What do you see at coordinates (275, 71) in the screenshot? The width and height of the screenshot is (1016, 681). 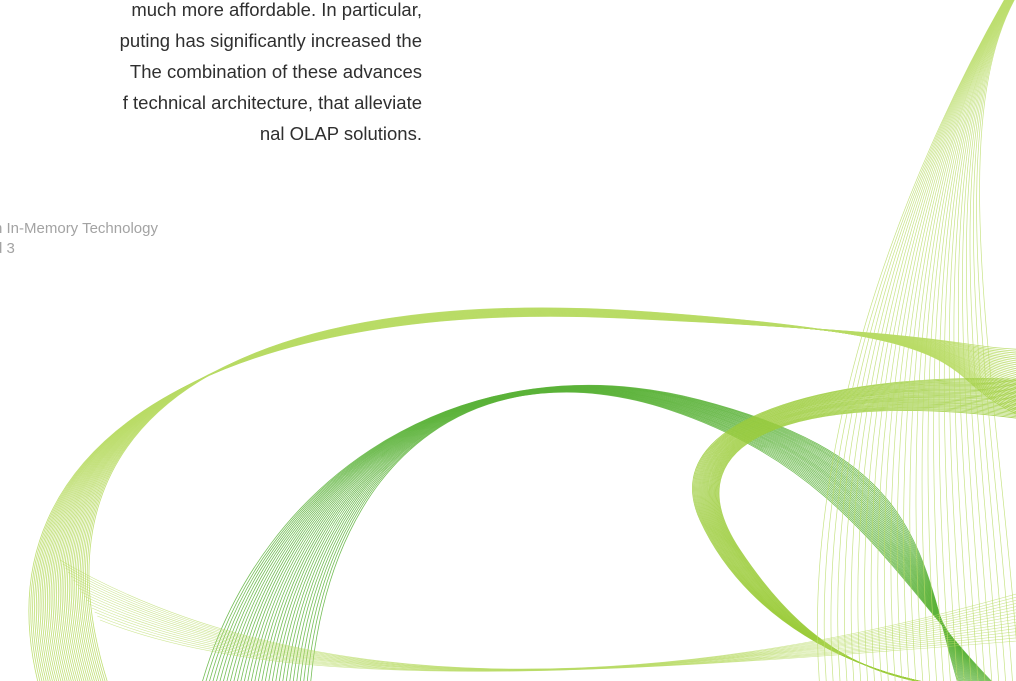 I see `body-line: The combination of these advances` at bounding box center [275, 71].